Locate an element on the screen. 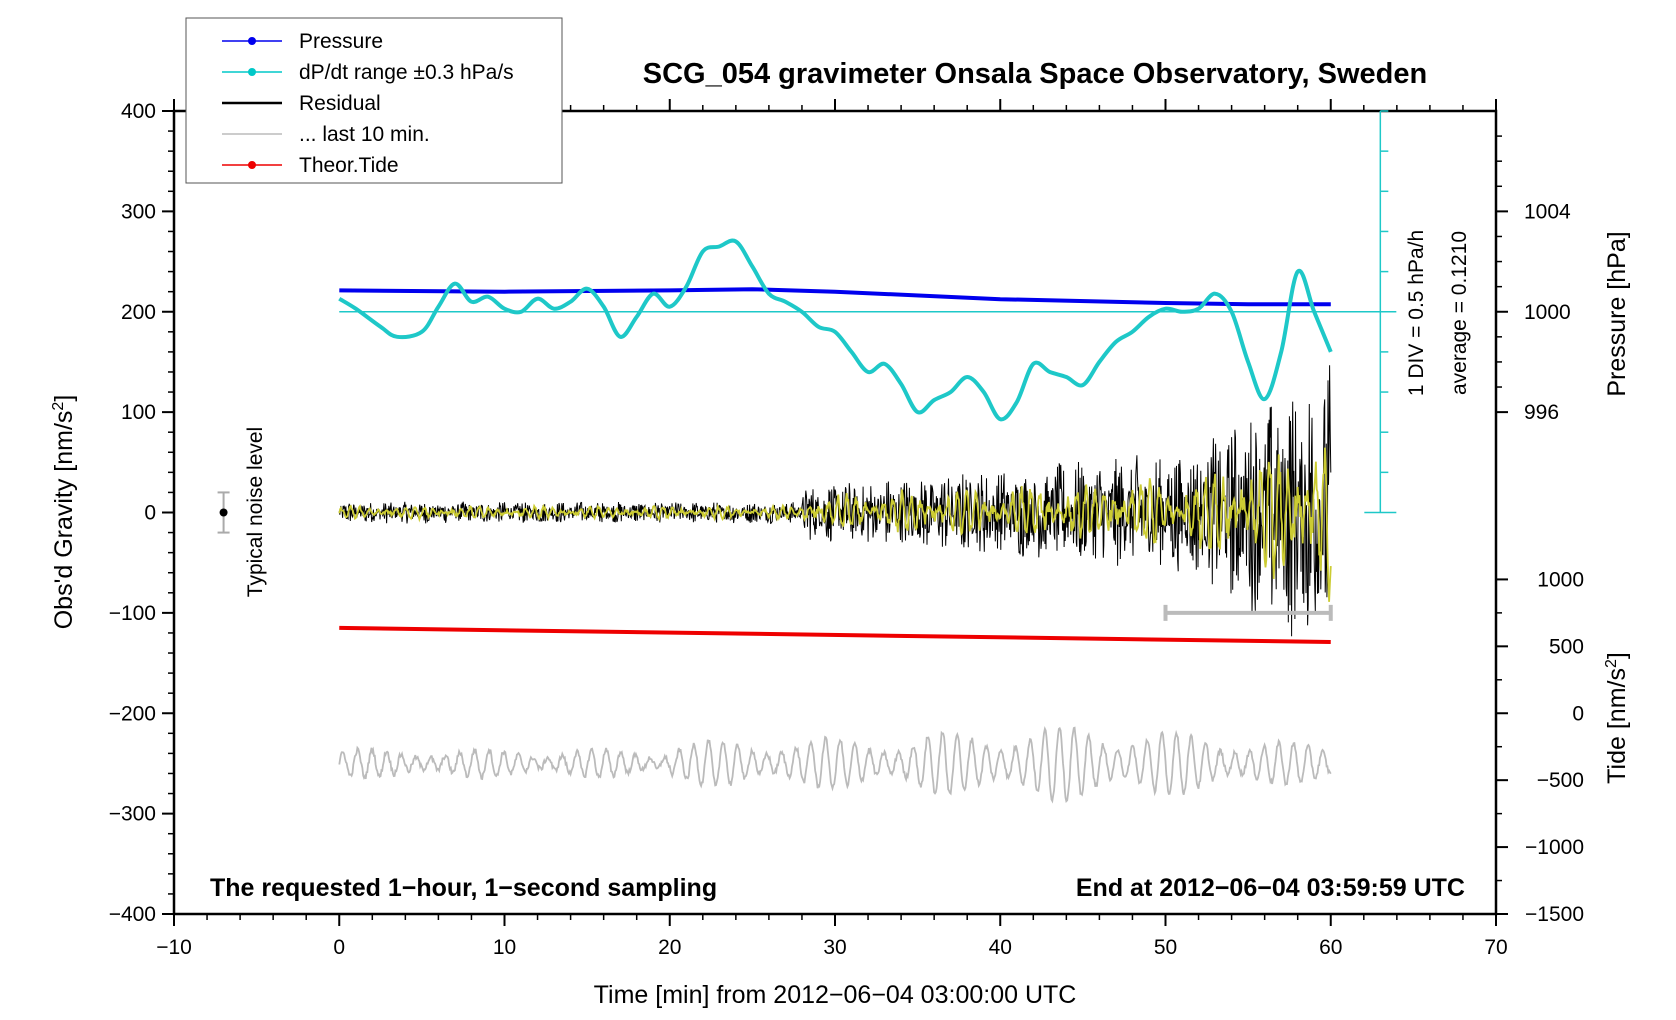  x-axis: −10 0 10 20 30 40 50 60 70 is located at coordinates (832, 936).